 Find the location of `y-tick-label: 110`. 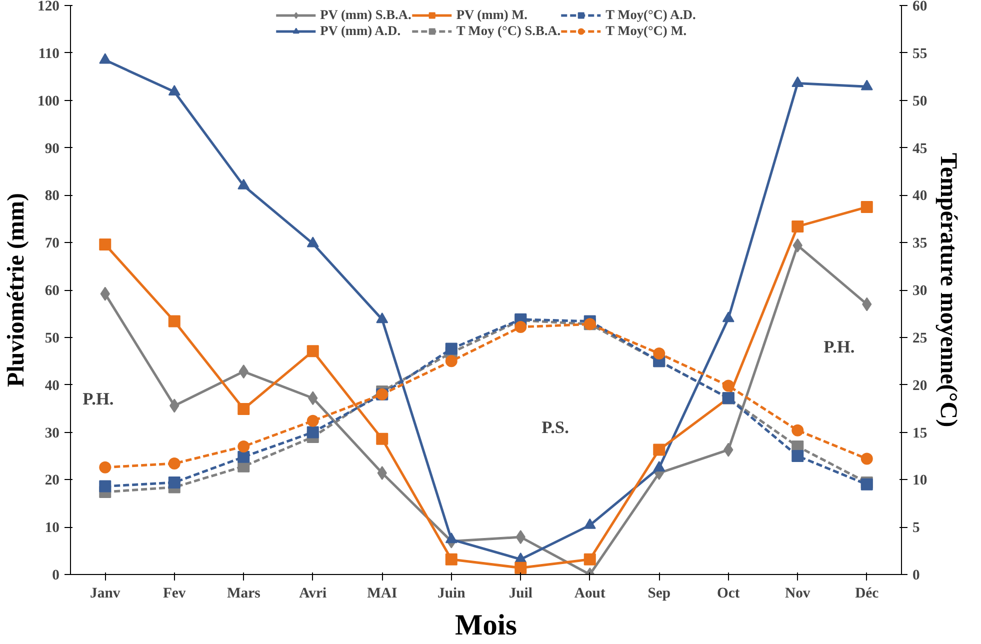

y-tick-label: 110 is located at coordinates (49, 54).